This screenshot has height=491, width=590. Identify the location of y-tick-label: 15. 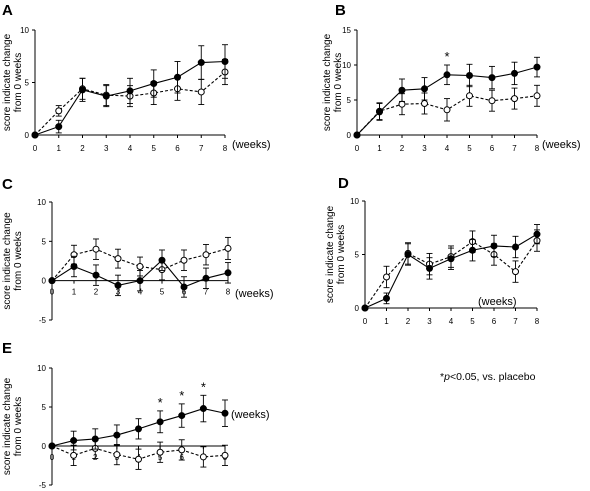
(346, 30).